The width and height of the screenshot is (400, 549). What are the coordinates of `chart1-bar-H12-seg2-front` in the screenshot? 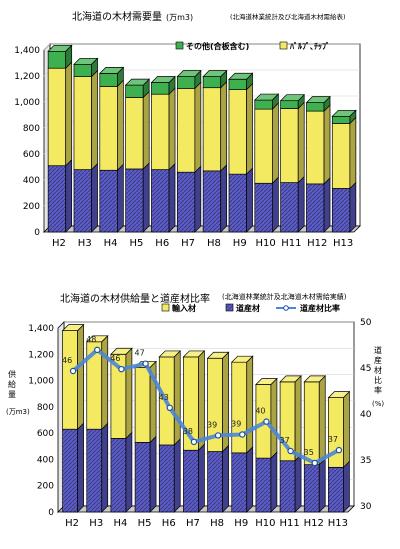 It's located at (315, 107).